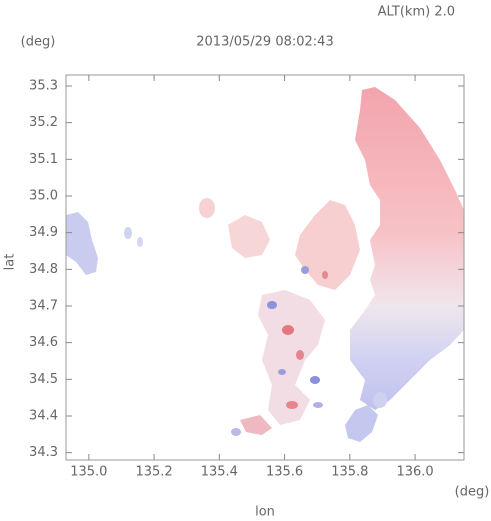 The height and width of the screenshot is (521, 491). What do you see at coordinates (414, 472) in the screenshot?
I see `x-tick-label: 136.0` at bounding box center [414, 472].